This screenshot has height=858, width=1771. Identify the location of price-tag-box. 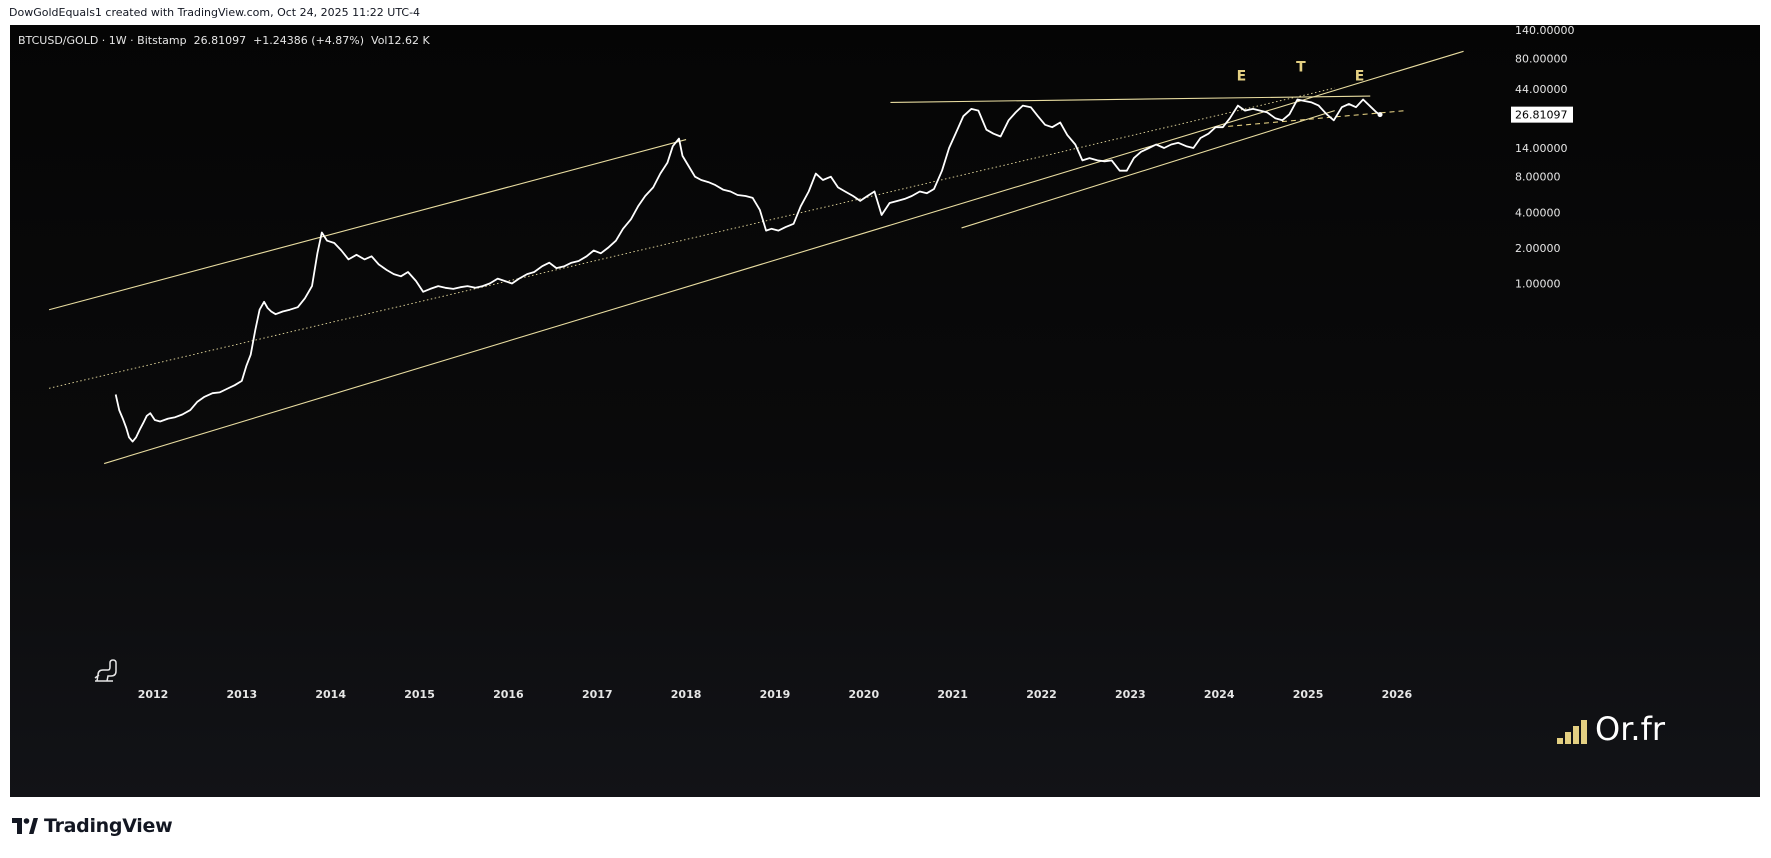
(1542, 114).